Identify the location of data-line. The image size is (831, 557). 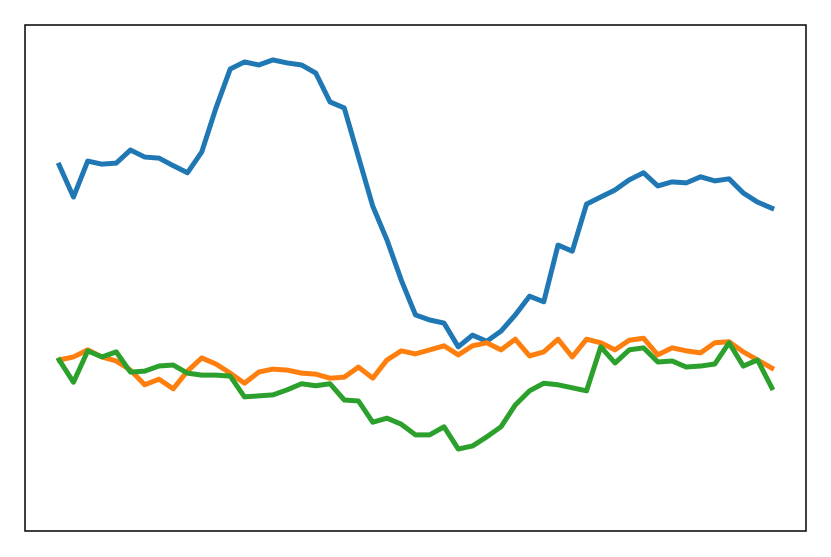
(416, 363).